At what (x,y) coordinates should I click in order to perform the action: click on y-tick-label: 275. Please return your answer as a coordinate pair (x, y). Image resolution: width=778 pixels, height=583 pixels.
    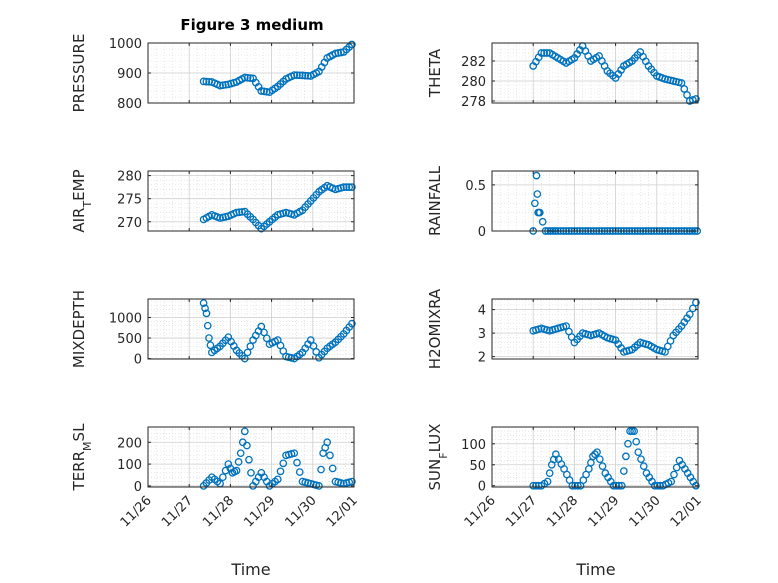
    Looking at the image, I should click on (129, 200).